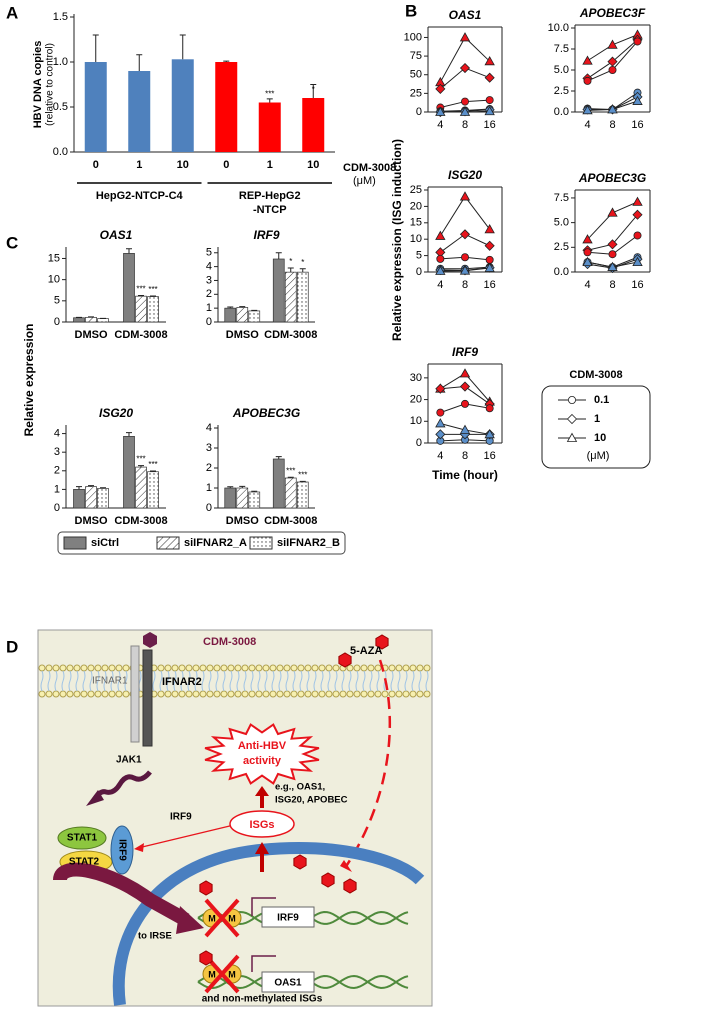 This screenshot has height=1019, width=722. I want to click on y-tick-label: 2.5, so click(561, 91).